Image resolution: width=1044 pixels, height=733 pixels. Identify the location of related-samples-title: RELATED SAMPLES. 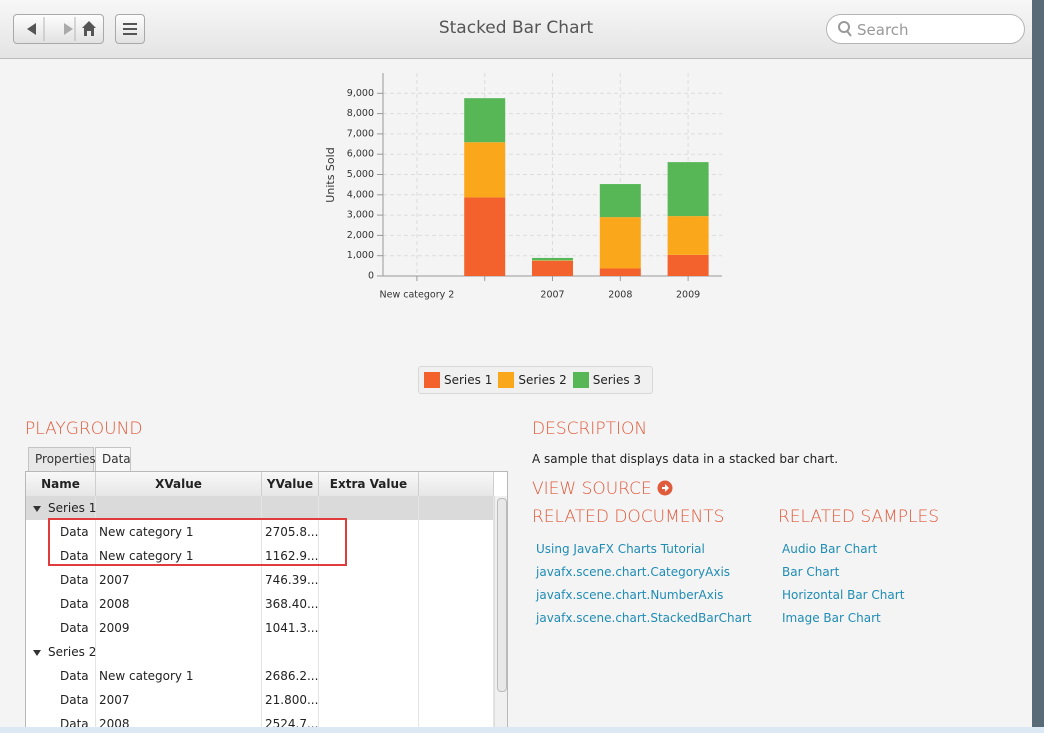
(859, 517).